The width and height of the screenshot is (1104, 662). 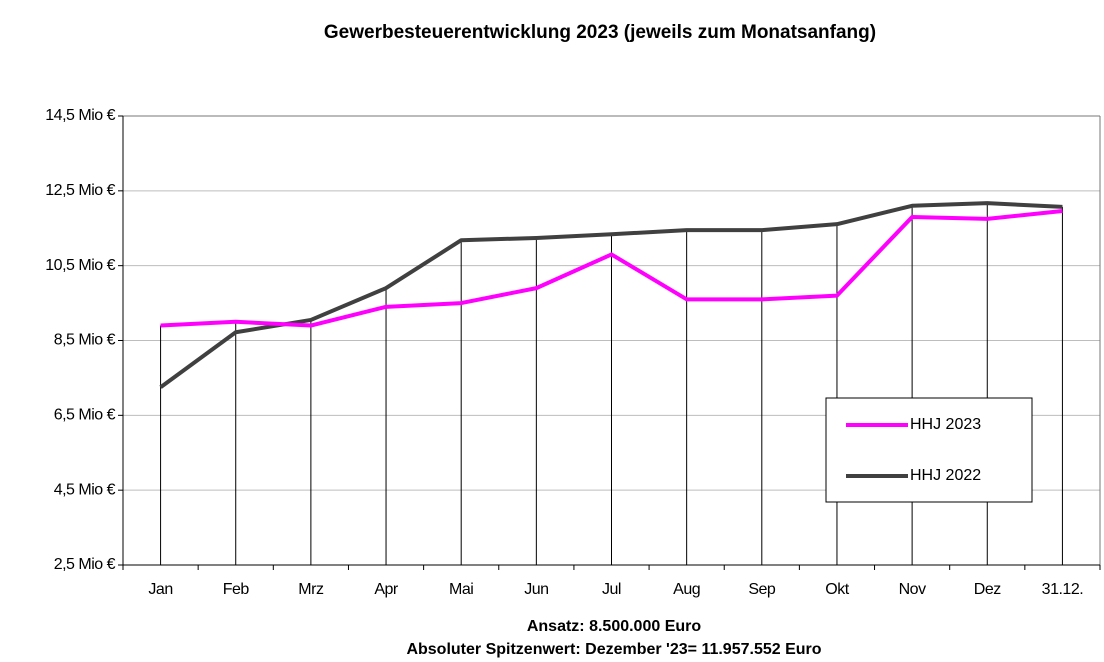 What do you see at coordinates (80, 190) in the screenshot?
I see `y-tick-label: 12,5 Mio €` at bounding box center [80, 190].